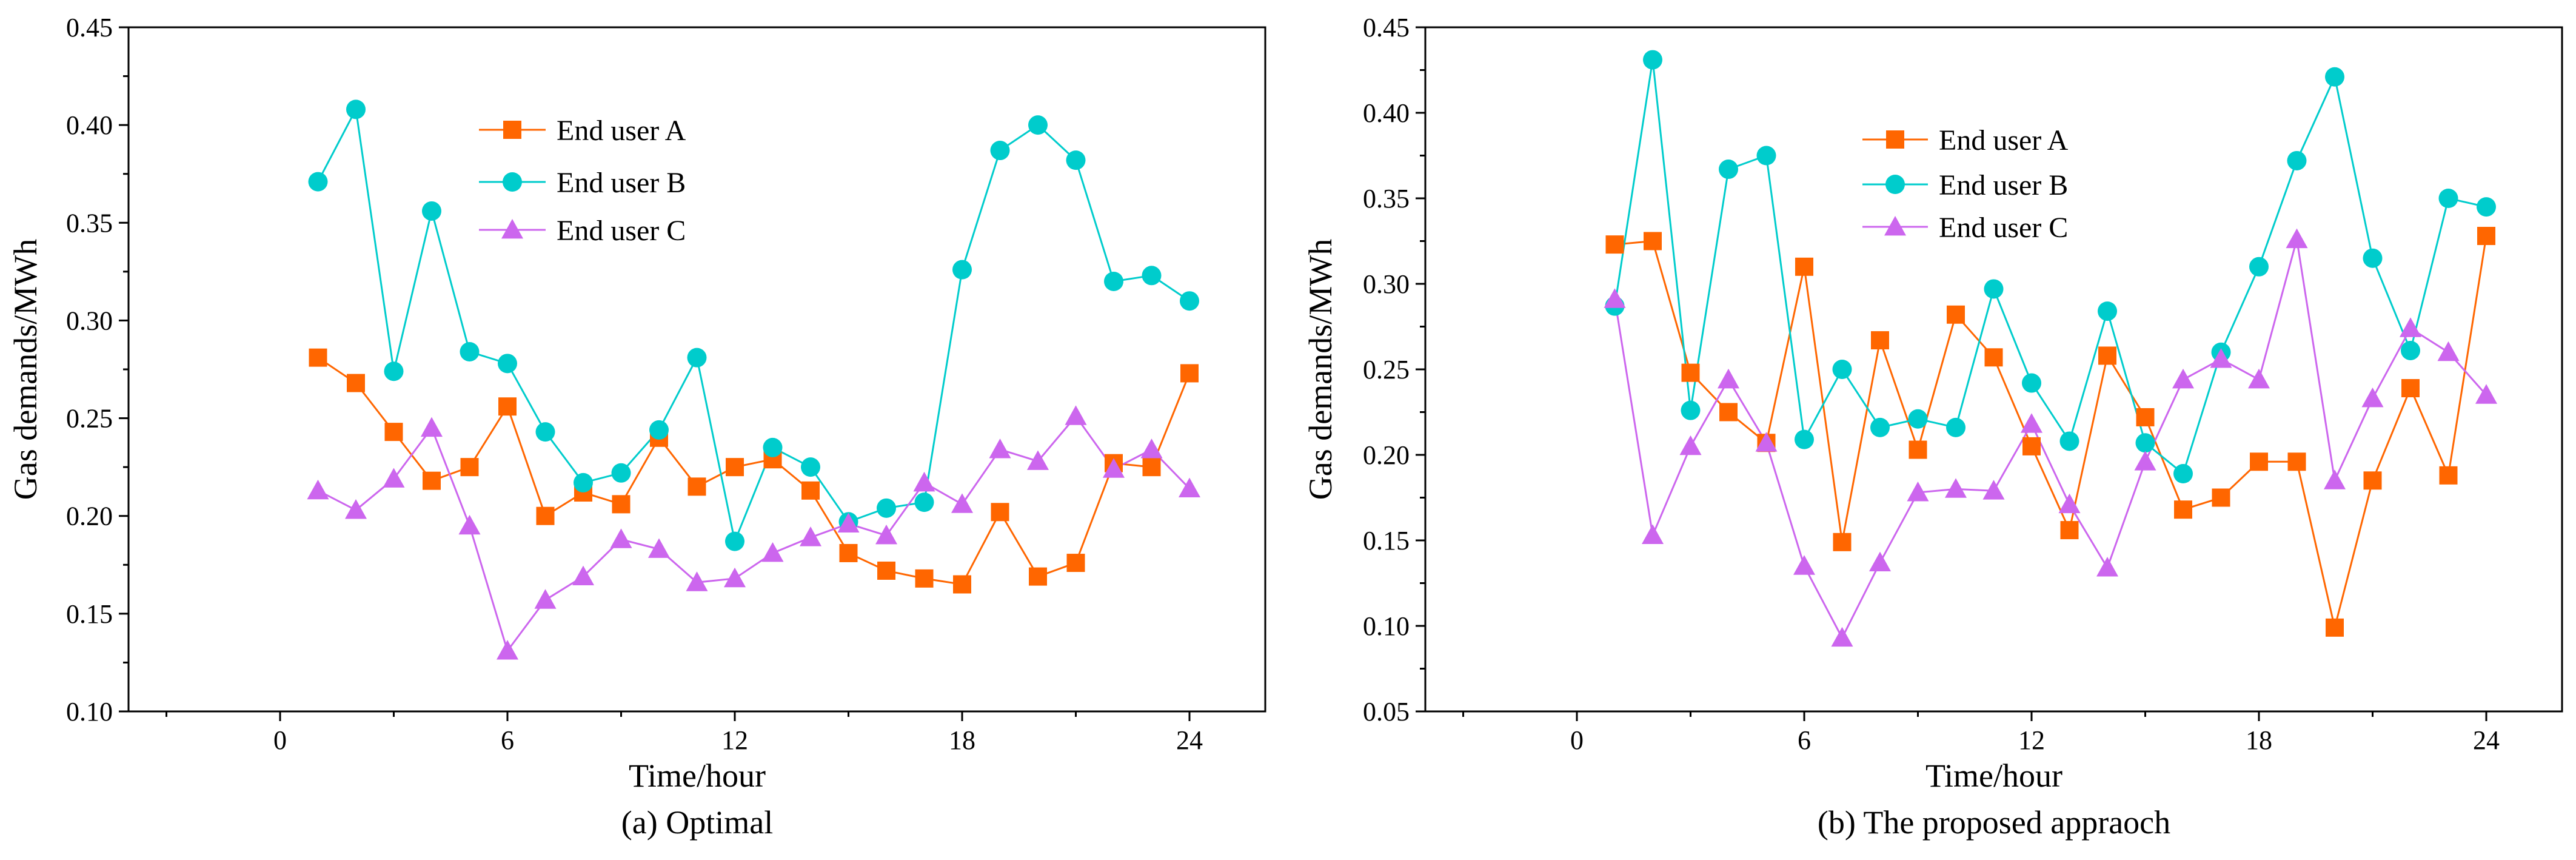 This screenshot has width=2576, height=860. I want to click on y-tick-label-a: 0.40, so click(89, 125).